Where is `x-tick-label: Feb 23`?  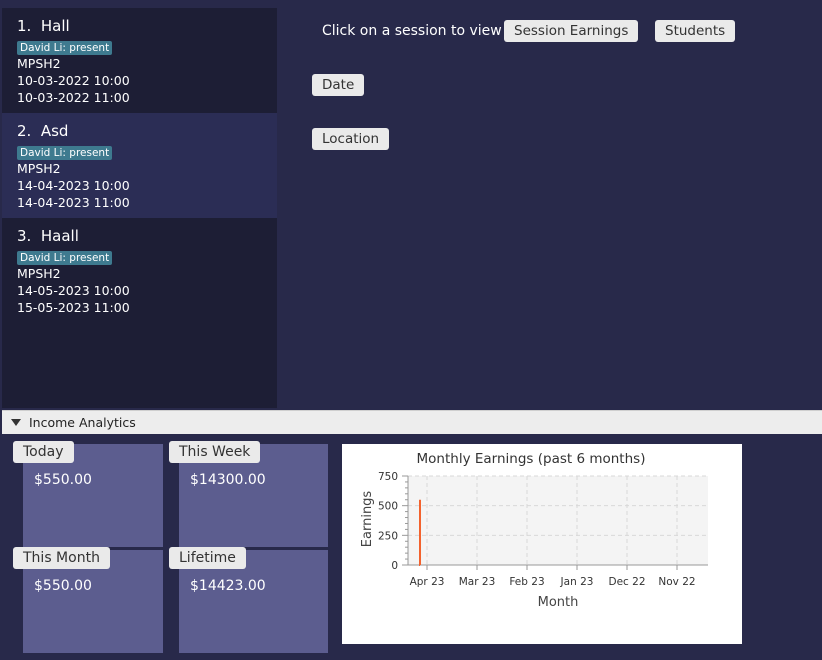 x-tick-label: Feb 23 is located at coordinates (526, 582).